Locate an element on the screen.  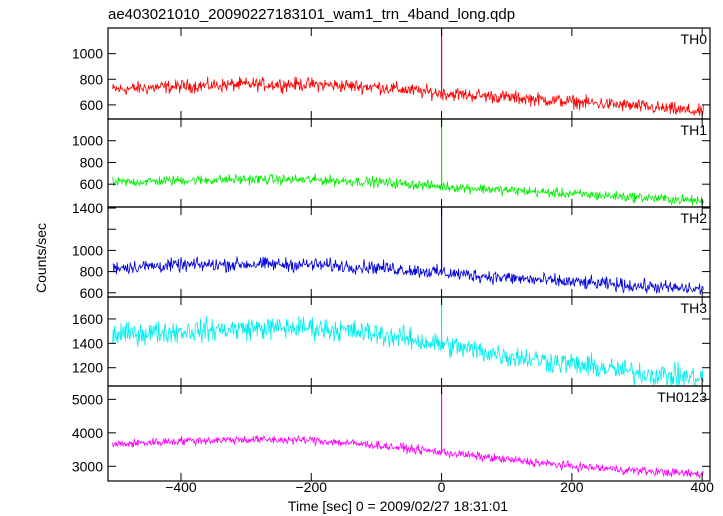
x-tick-label: 400 is located at coordinates (703, 487).